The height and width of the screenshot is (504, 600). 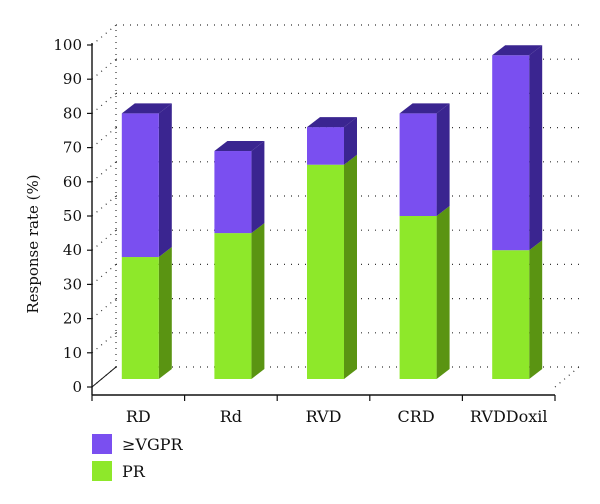 What do you see at coordinates (567, 377) in the screenshot?
I see `floor-right-edge` at bounding box center [567, 377].